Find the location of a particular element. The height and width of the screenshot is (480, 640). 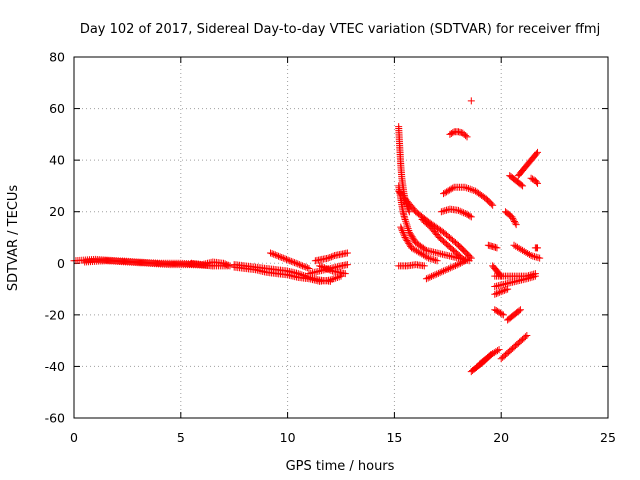

x-tick-label: 20 is located at coordinates (501, 437).